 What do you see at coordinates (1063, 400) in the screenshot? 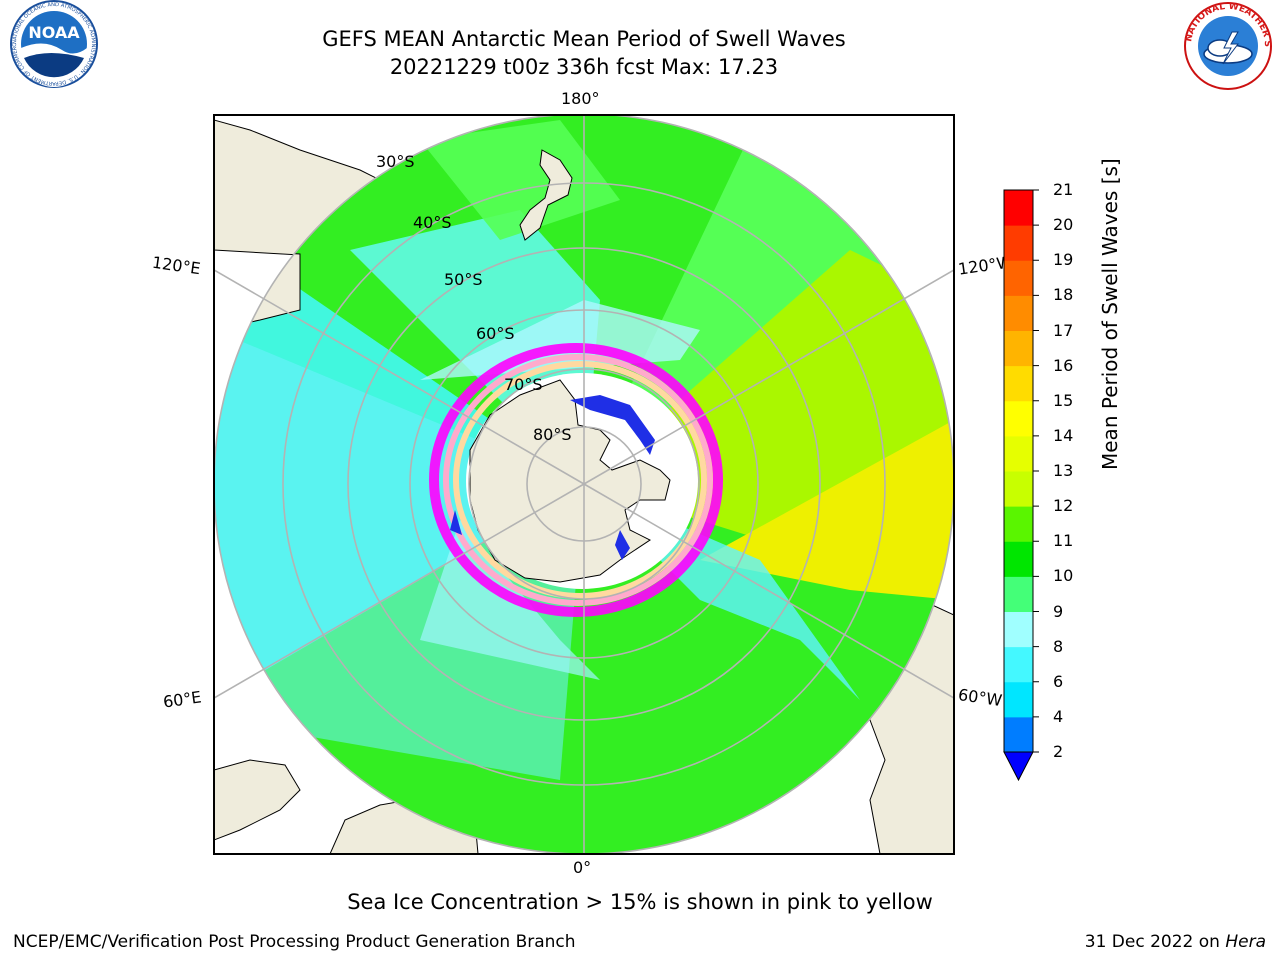
I see `colorbar-tick-label: 15` at bounding box center [1063, 400].